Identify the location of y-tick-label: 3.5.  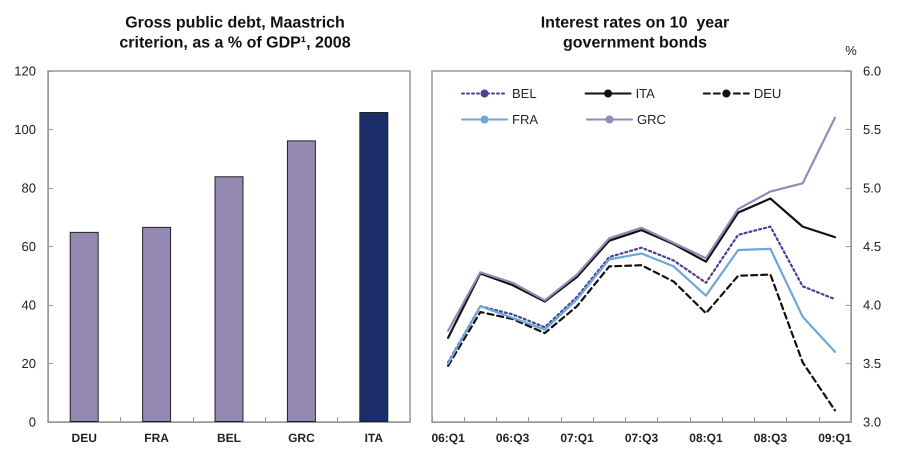
(872, 363).